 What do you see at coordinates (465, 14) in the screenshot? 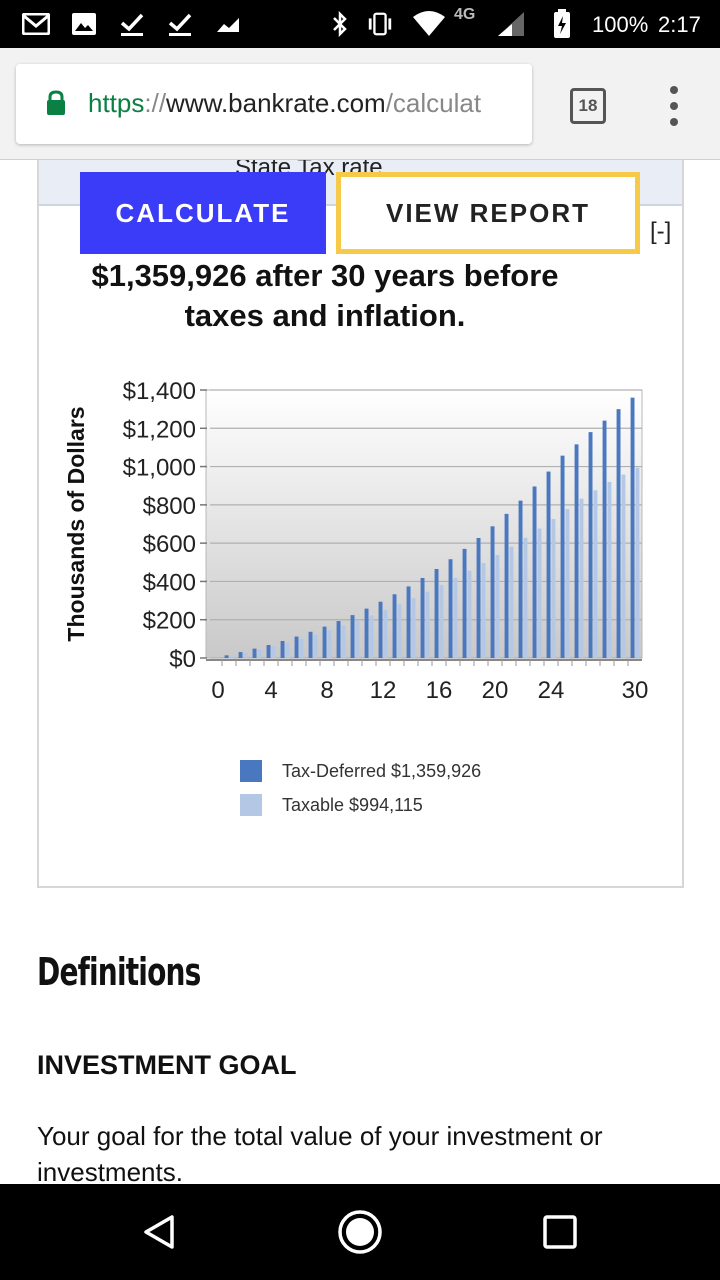
I see `network-type: 4G` at bounding box center [465, 14].